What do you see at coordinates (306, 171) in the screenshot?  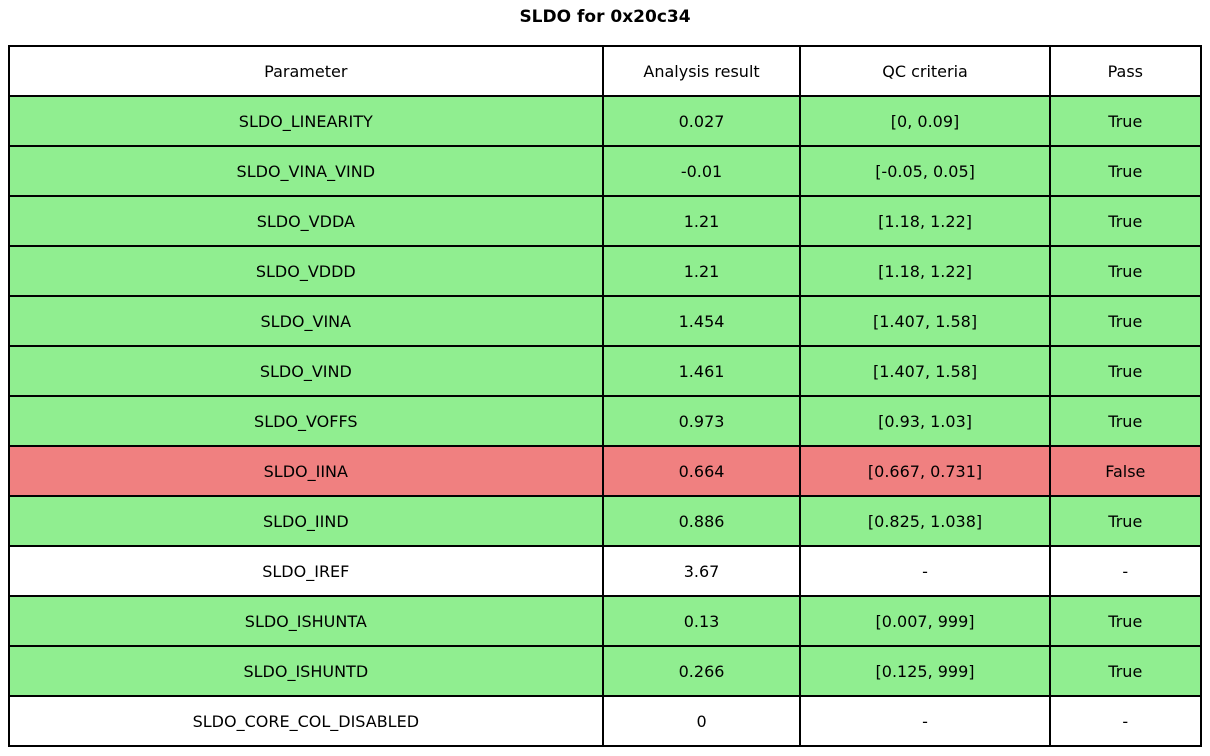 I see `cell-parameter: SLDO_VINA_VIND` at bounding box center [306, 171].